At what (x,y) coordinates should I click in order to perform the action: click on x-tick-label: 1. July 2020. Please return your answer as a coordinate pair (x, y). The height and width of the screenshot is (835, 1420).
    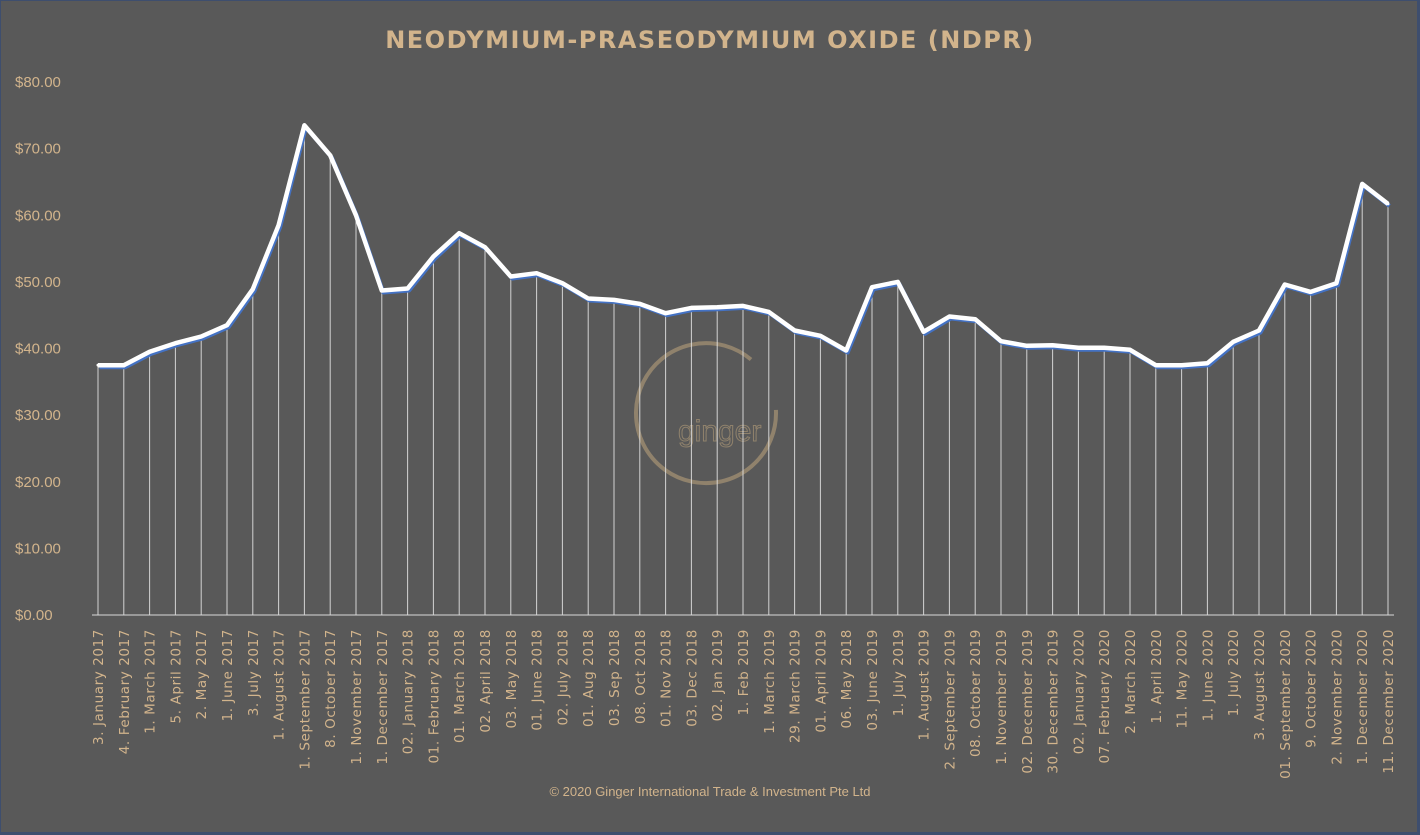
    Looking at the image, I should click on (1234, 672).